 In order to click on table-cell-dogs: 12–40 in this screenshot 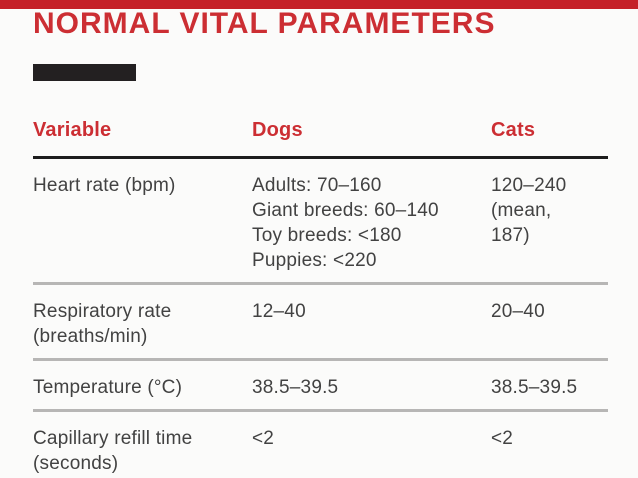, I will do `click(371, 324)`.